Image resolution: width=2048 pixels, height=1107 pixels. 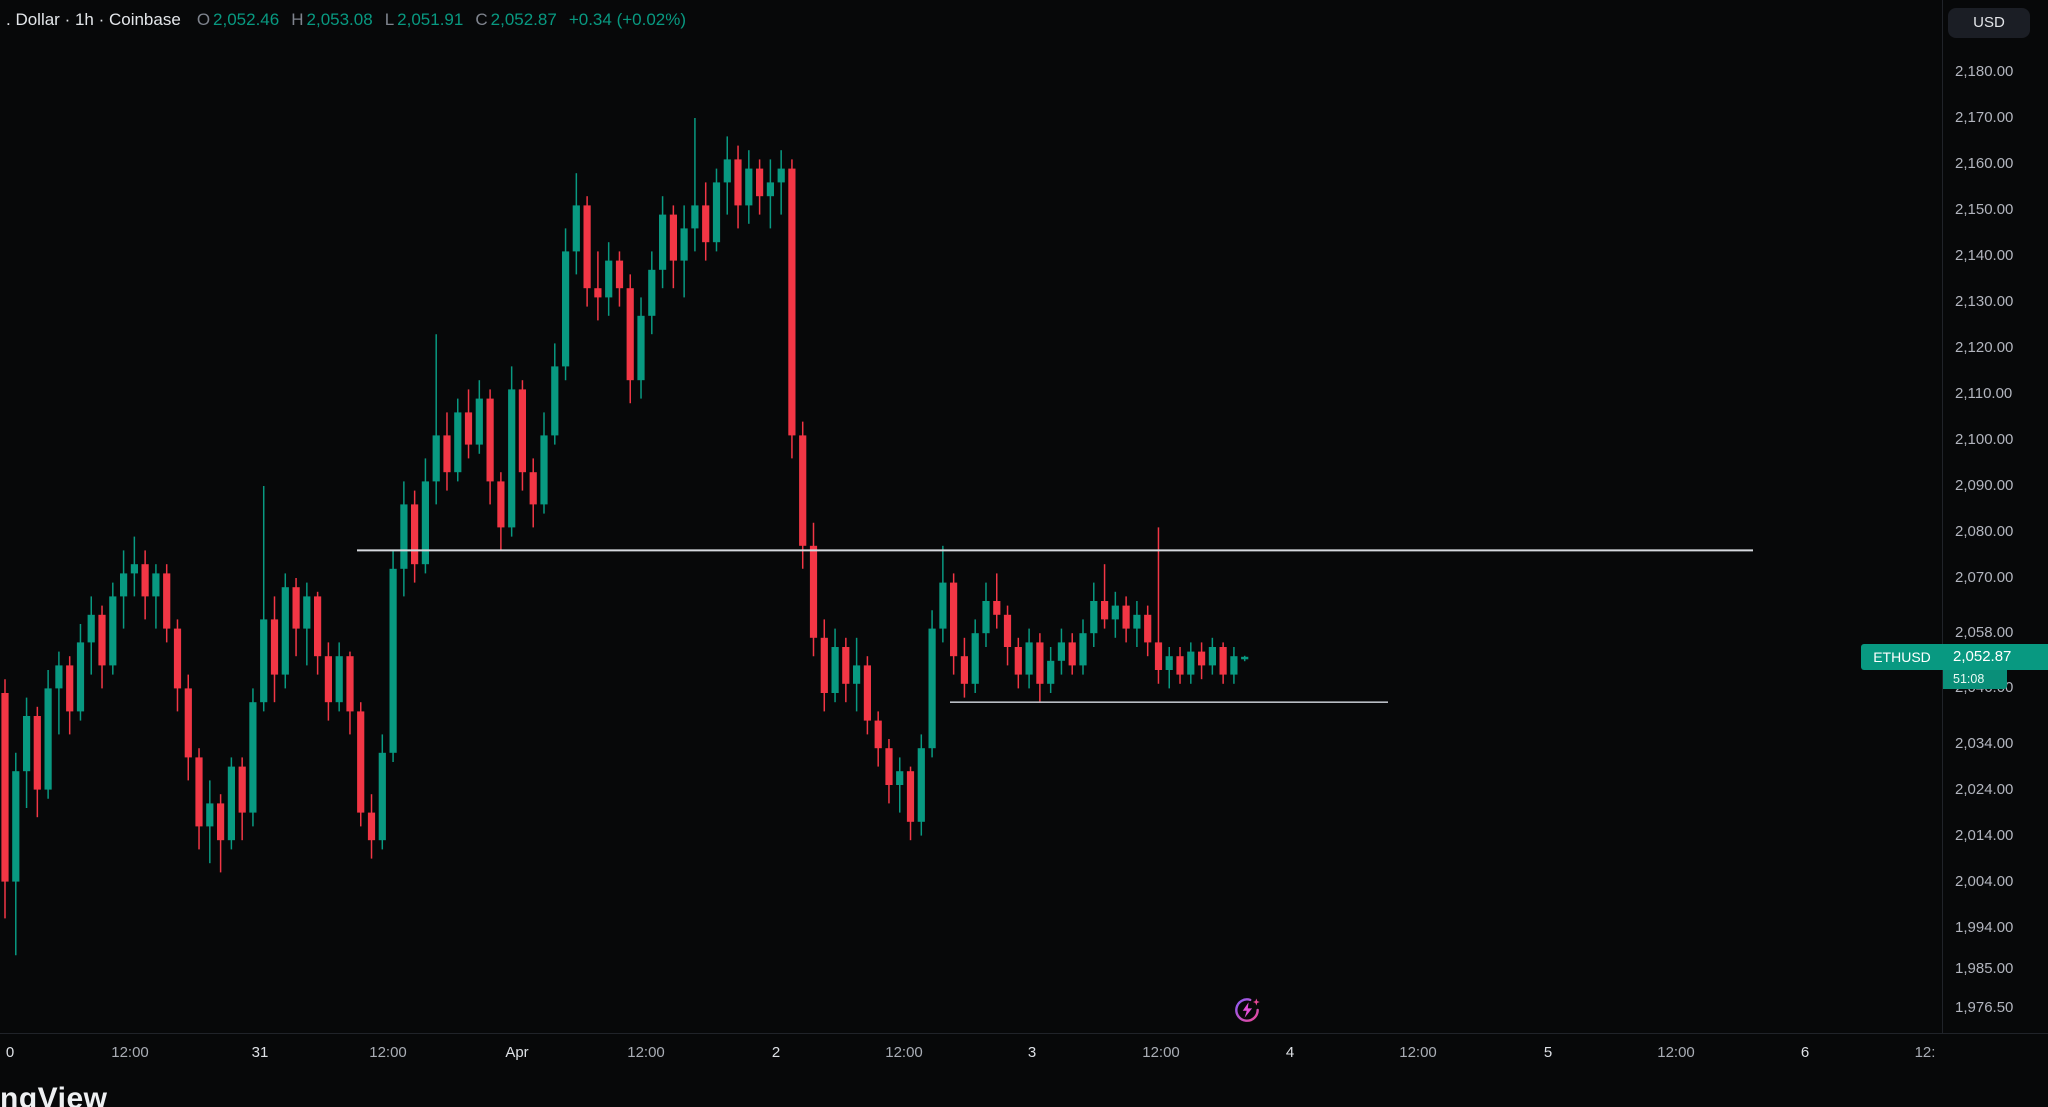 What do you see at coordinates (1925, 1052) in the screenshot?
I see `time-axis-label: 12:` at bounding box center [1925, 1052].